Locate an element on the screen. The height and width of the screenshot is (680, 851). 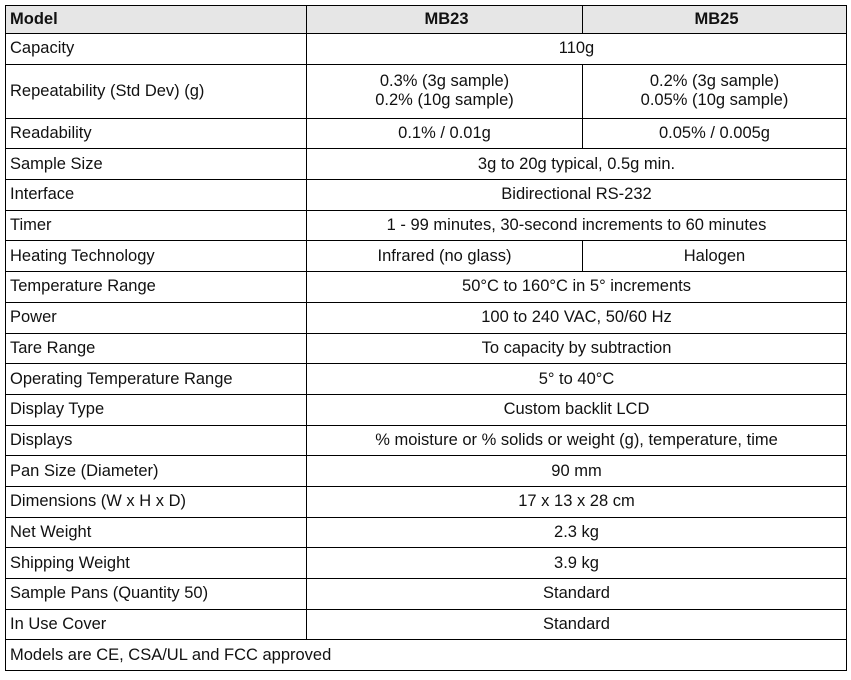
model-mb25-header: MB25 is located at coordinates (714, 19).